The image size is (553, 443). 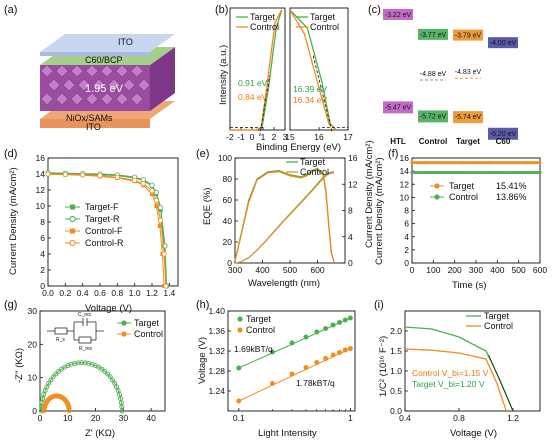 What do you see at coordinates (223, 75) in the screenshot?
I see `ups-ylabel: Intensity (a.u.)` at bounding box center [223, 75].